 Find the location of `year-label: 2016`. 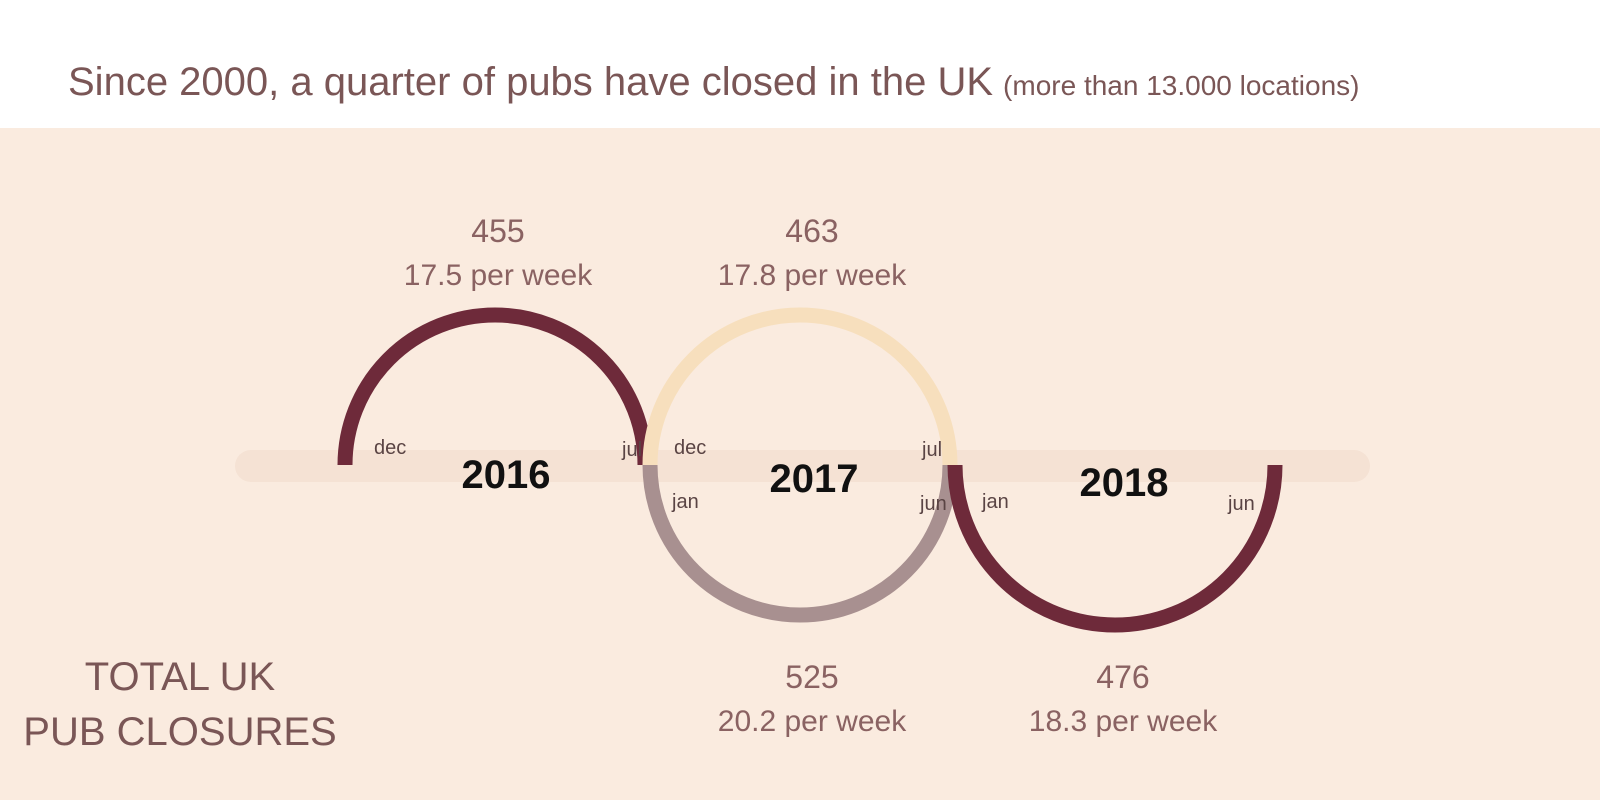

year-label: 2016 is located at coordinates (506, 475).